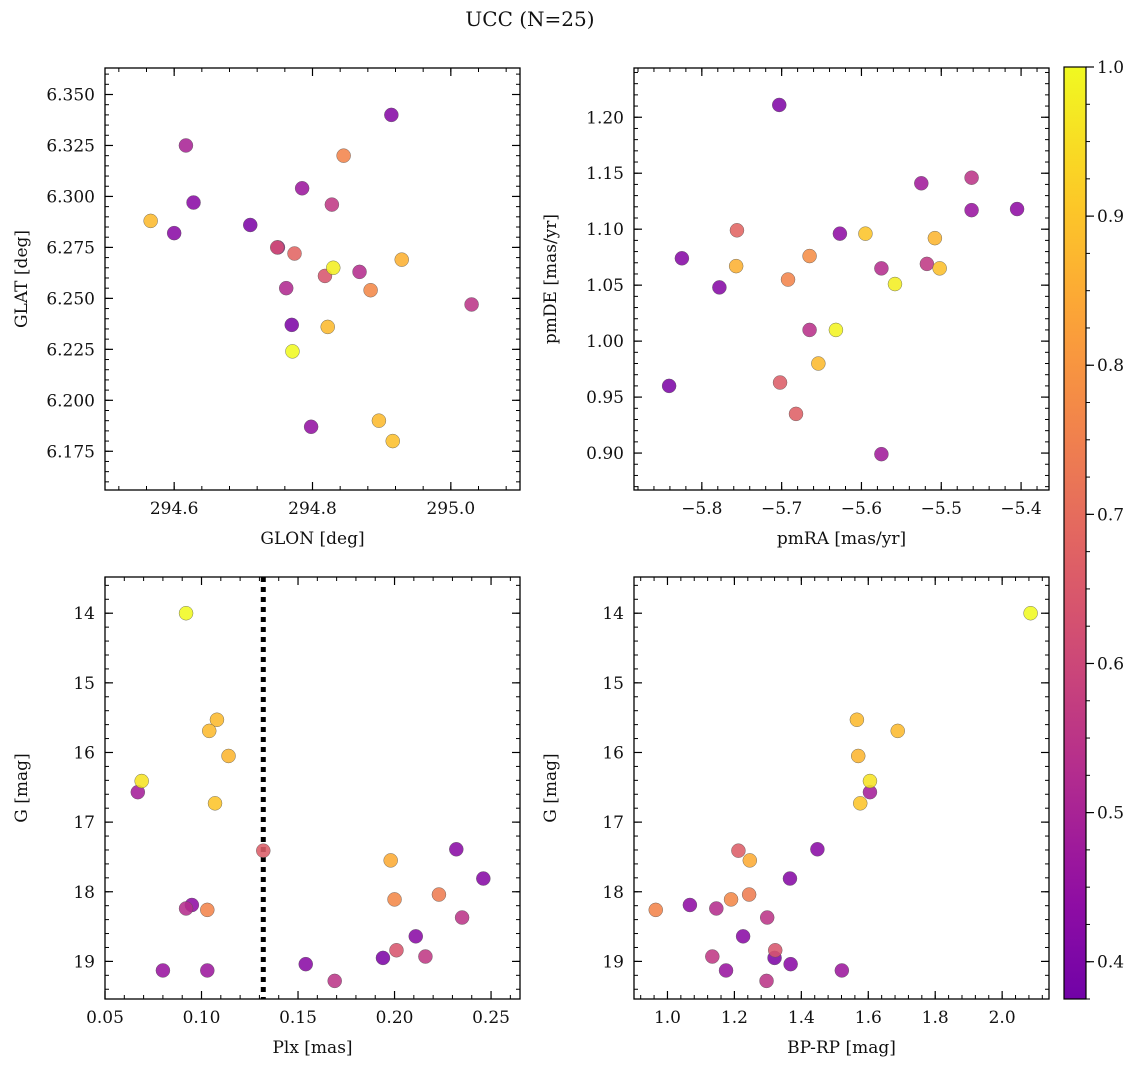 Image resolution: width=1136 pixels, height=1067 pixels. What do you see at coordinates (84, 614) in the screenshot?
I see `y-tick-label: 14` at bounding box center [84, 614].